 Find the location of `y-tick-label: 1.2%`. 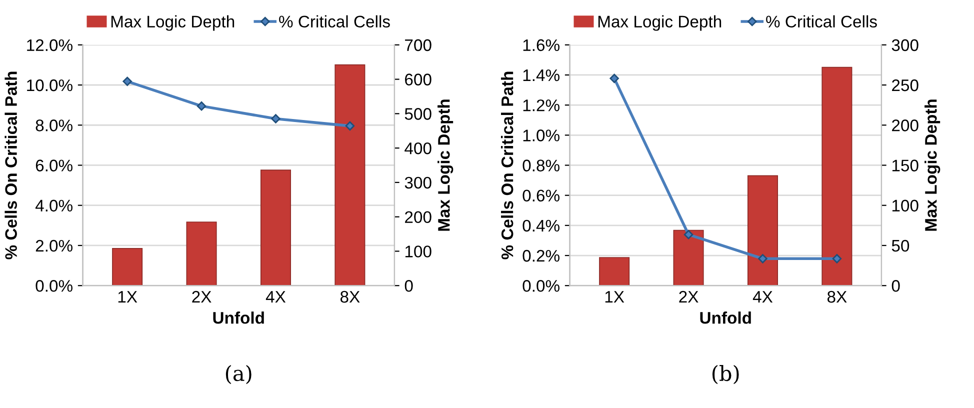

y-tick-label: 1.2% is located at coordinates (541, 105).